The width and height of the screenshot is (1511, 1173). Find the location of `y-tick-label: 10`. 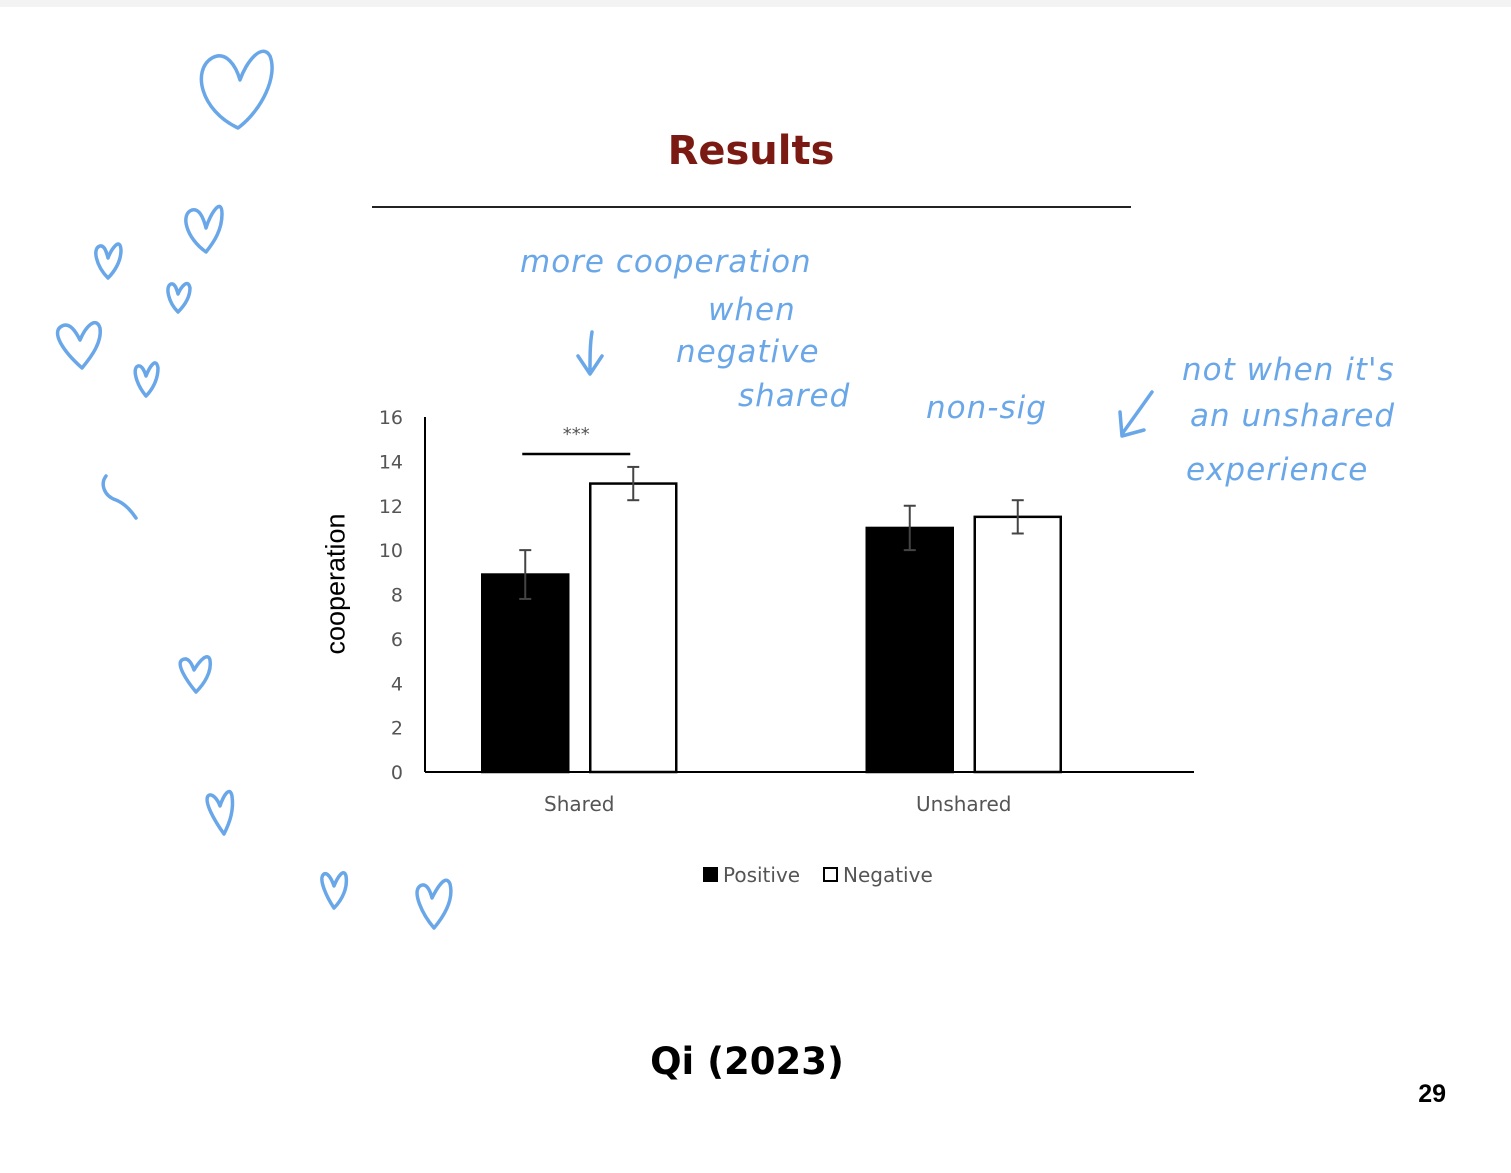

y-tick-label: 10 is located at coordinates (391, 551).